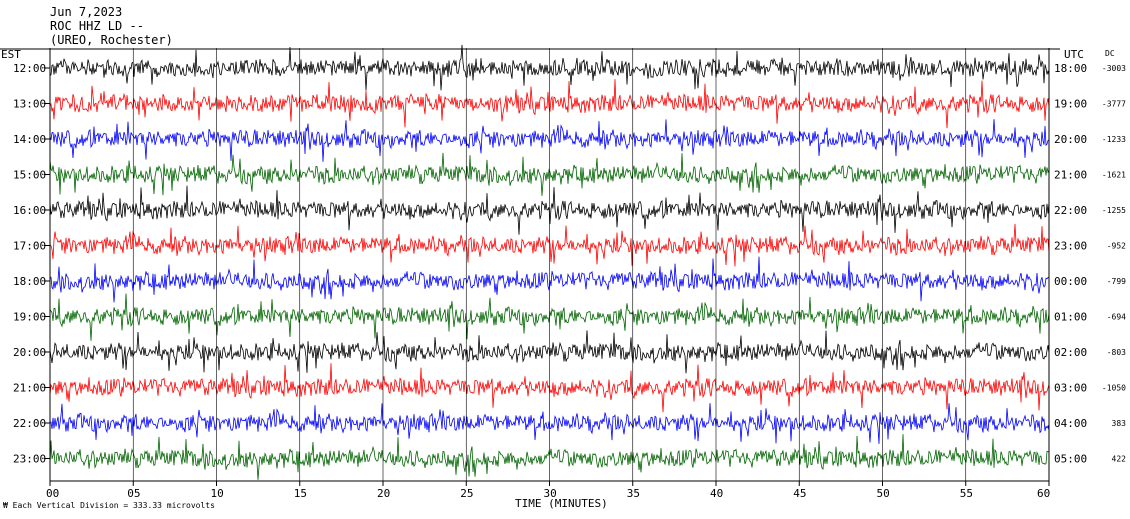 This screenshot has width=1130, height=519. I want to click on x-tick-label-15: 15, so click(300, 493).